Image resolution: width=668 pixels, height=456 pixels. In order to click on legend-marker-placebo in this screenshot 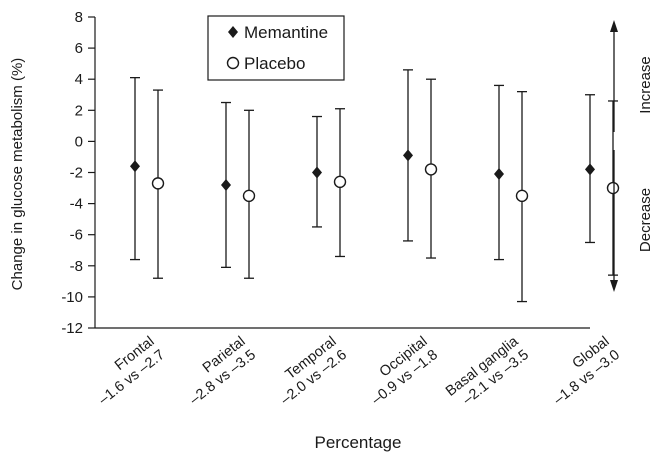, I will do `click(233, 63)`.